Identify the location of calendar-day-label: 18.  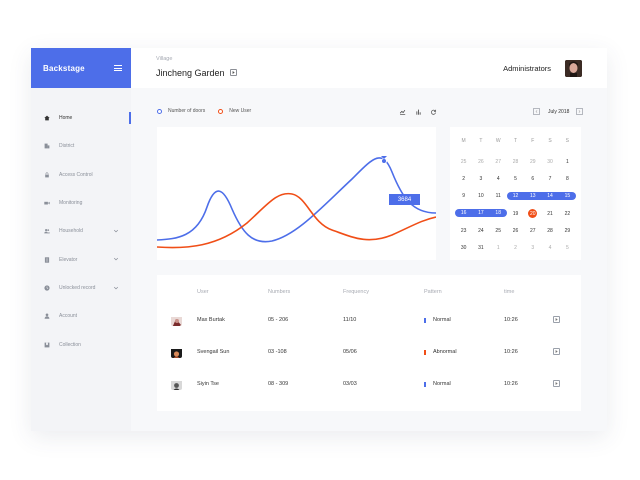
(498, 213).